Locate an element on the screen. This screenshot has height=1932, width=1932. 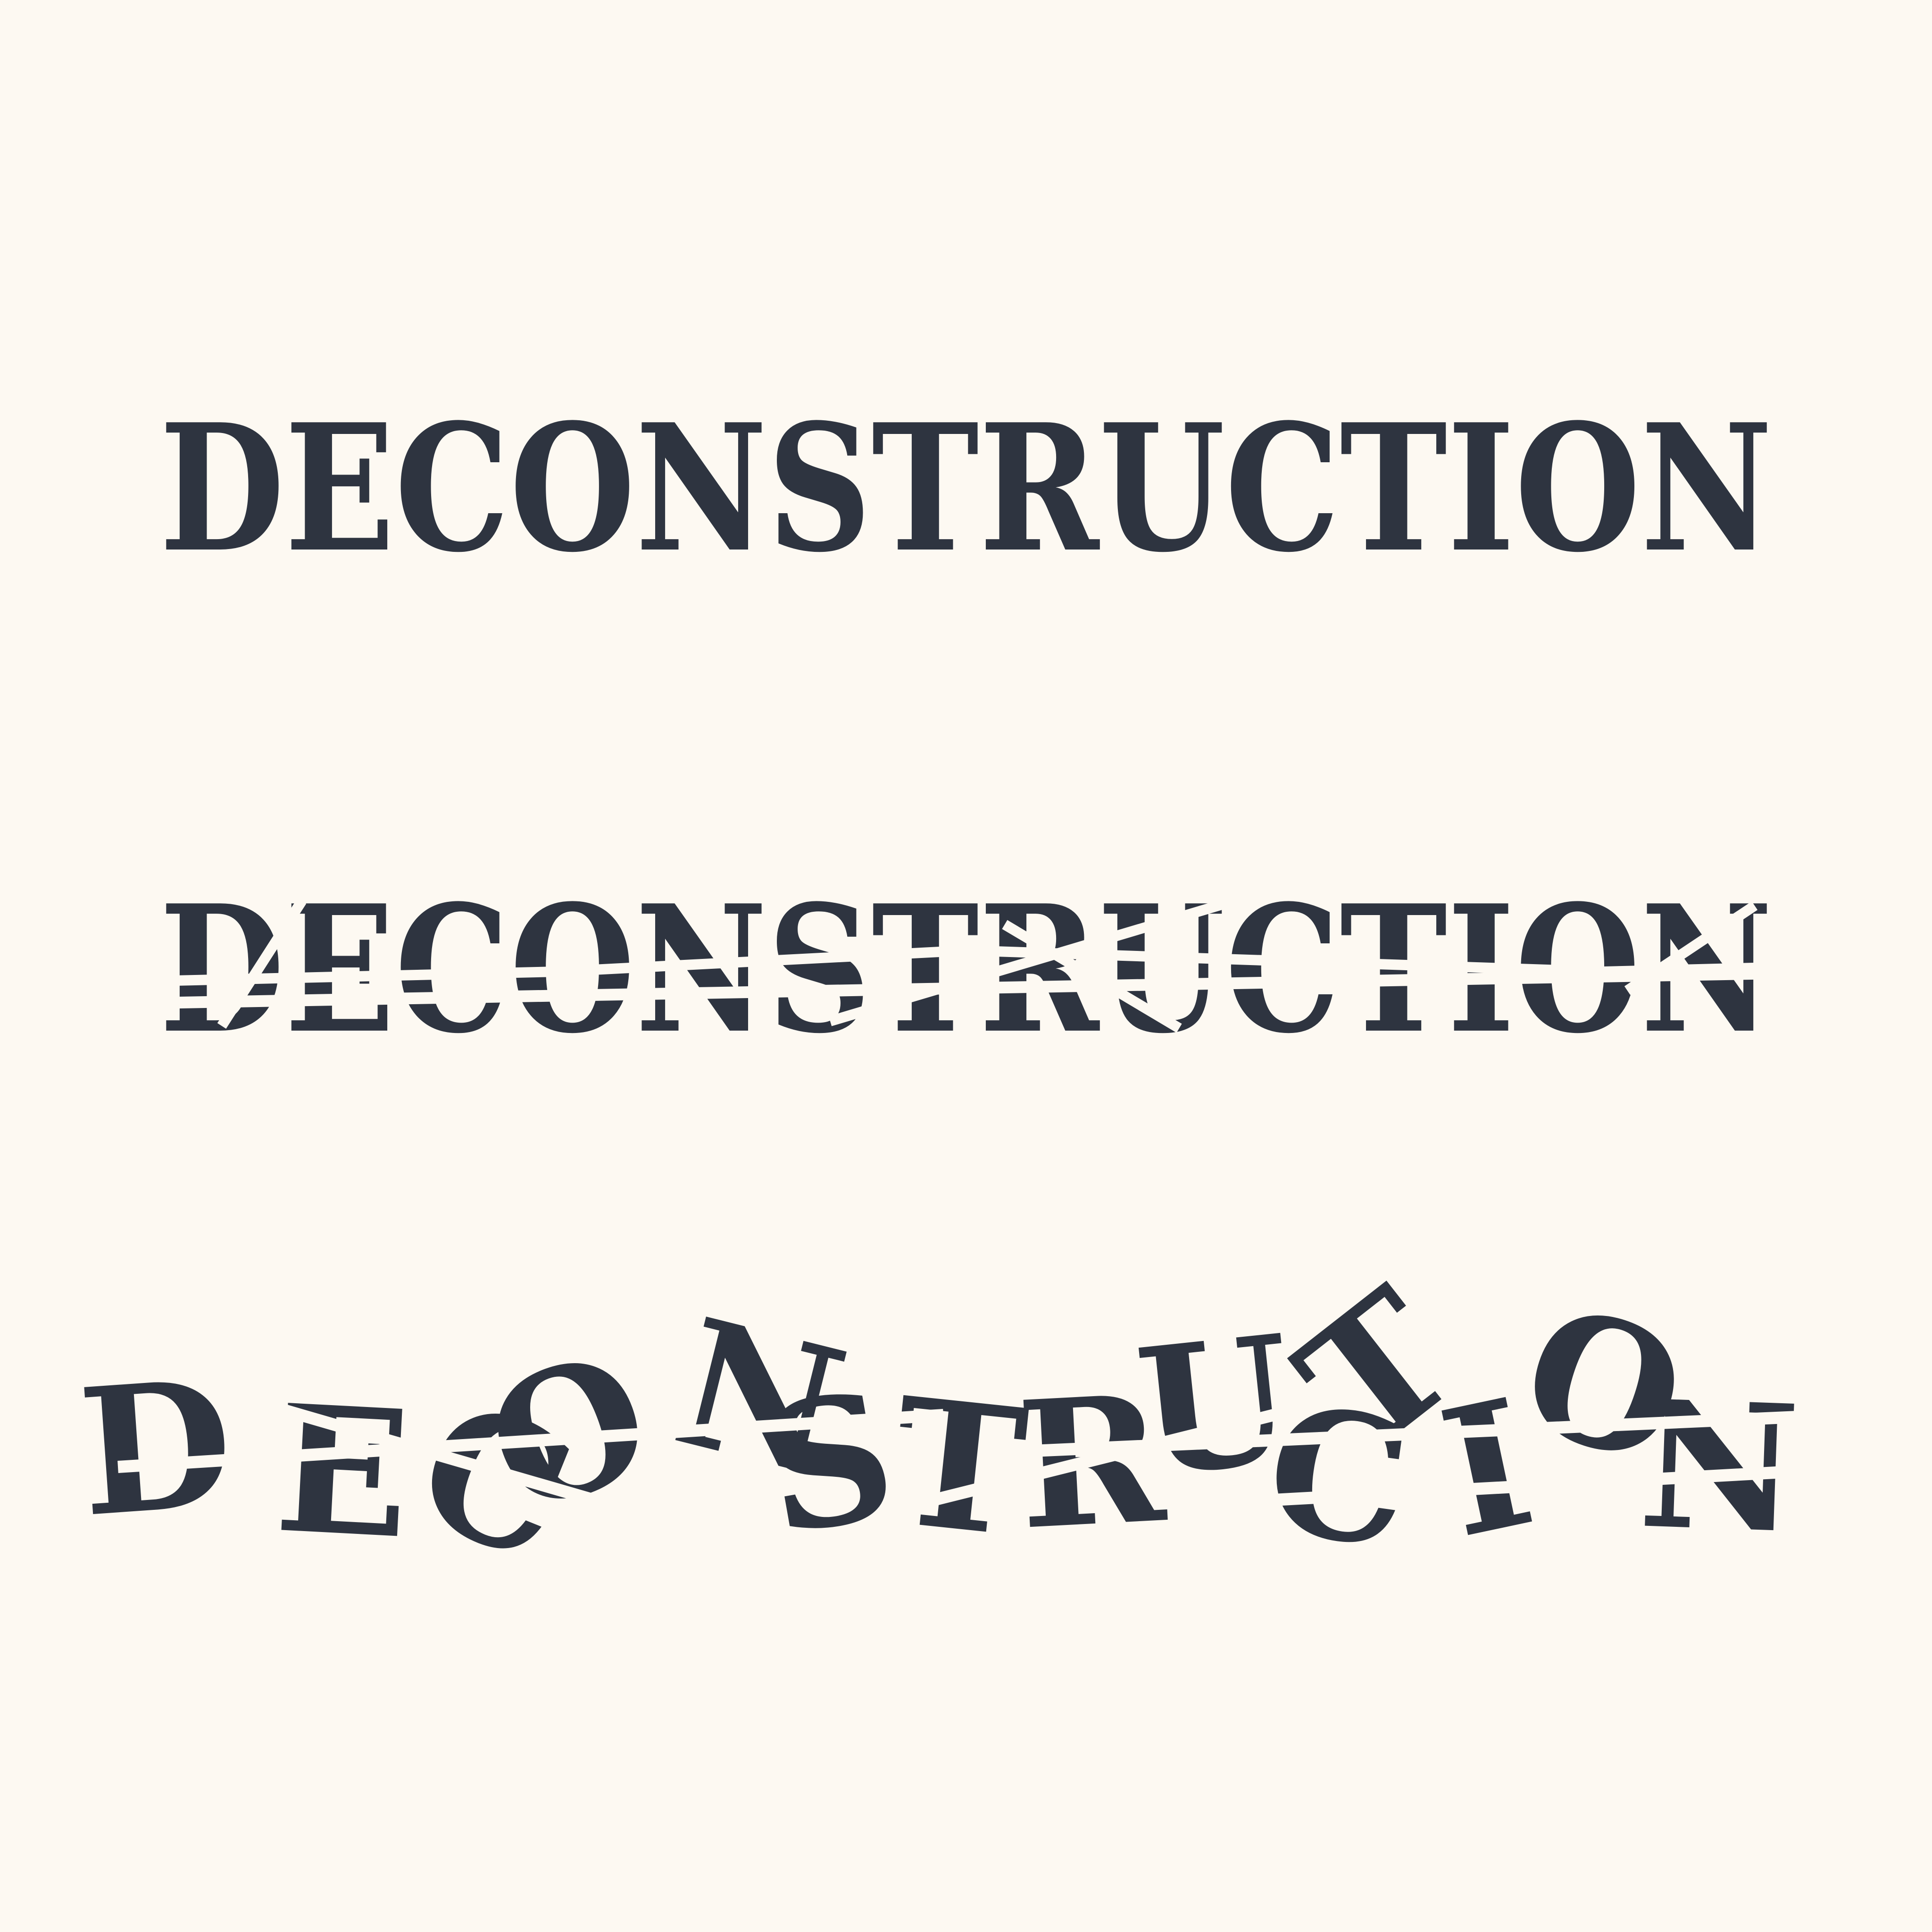
word-intact: DECONSTRUCTION is located at coordinates (966, 489).